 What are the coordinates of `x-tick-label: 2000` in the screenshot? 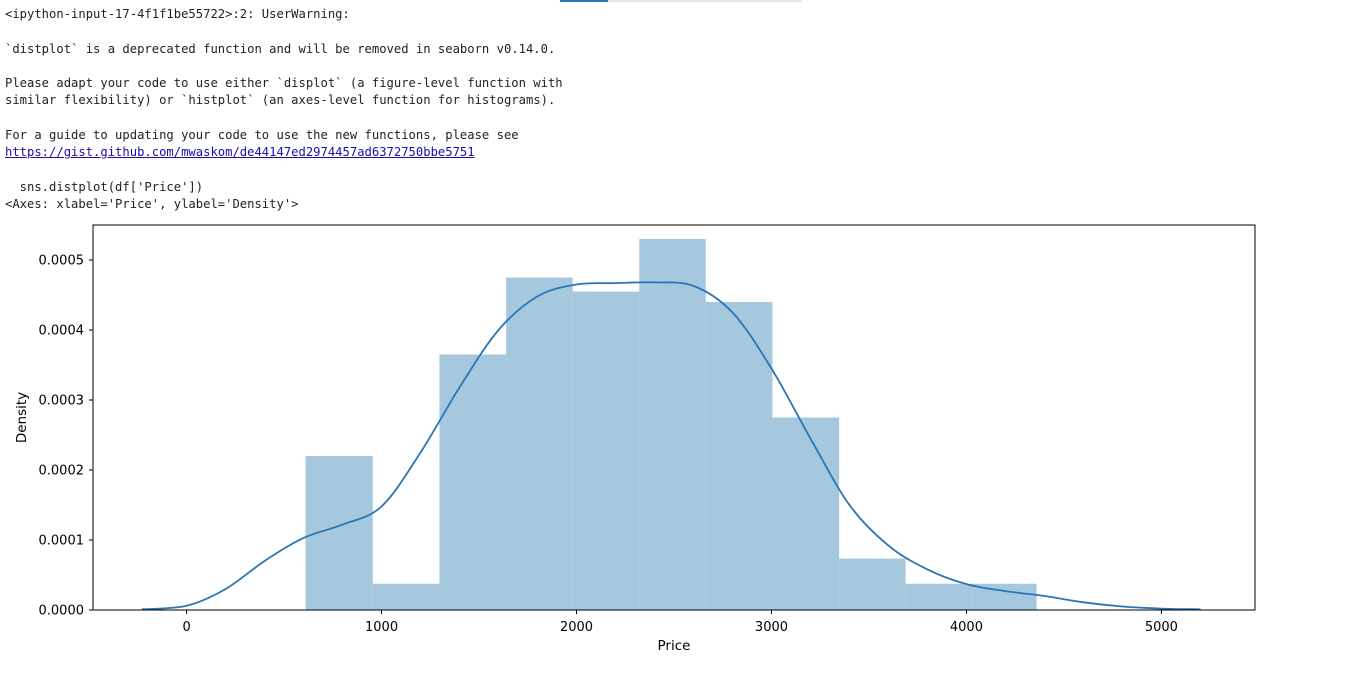 It's located at (576, 627).